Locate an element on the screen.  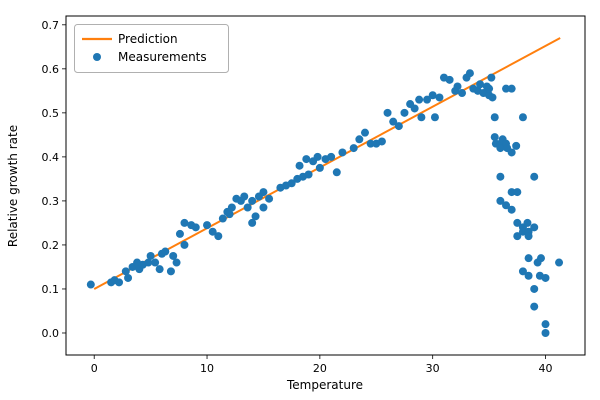
legend-marker-sample-icon is located at coordinates (97, 57).